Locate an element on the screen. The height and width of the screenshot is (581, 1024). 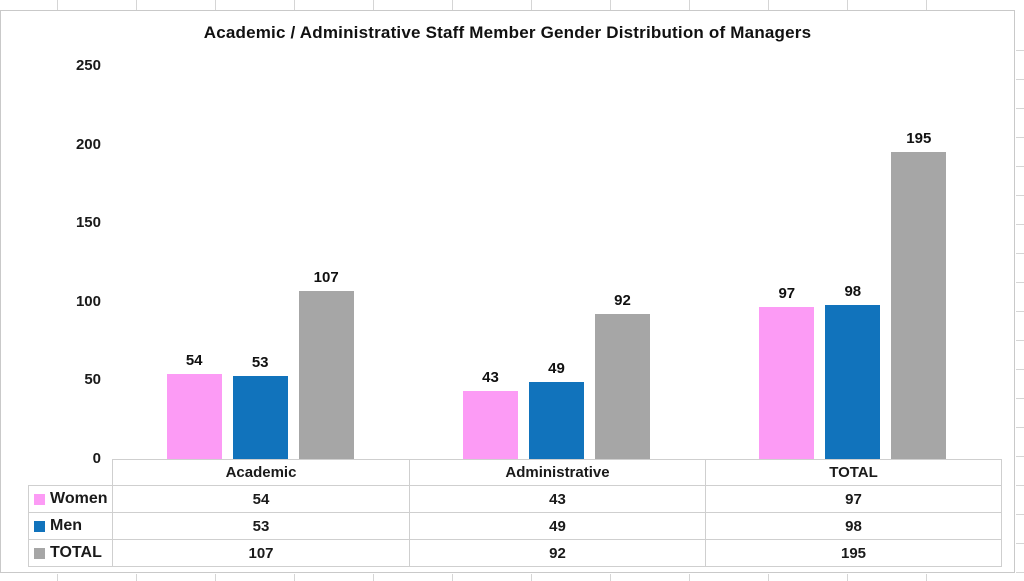
data-label: 54 is located at coordinates (194, 361).